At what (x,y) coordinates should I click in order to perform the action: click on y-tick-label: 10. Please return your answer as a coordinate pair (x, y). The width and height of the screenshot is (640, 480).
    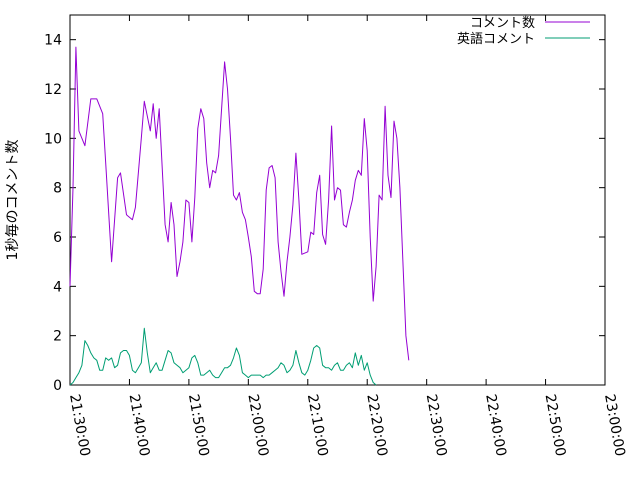
    Looking at the image, I should click on (53, 139).